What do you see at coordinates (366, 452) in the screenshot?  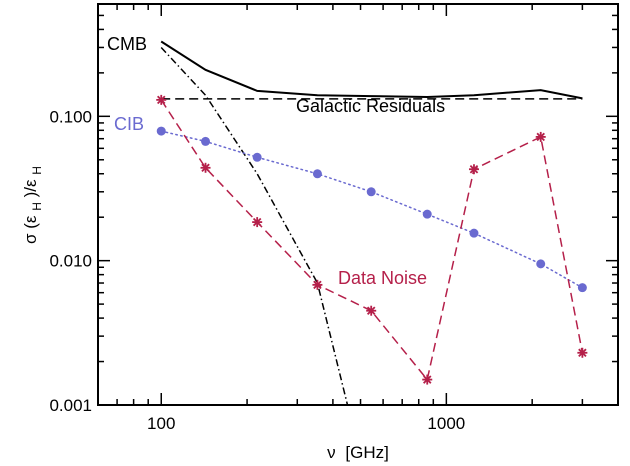 I see `x-axis-label-unit: [GHz]` at bounding box center [366, 452].